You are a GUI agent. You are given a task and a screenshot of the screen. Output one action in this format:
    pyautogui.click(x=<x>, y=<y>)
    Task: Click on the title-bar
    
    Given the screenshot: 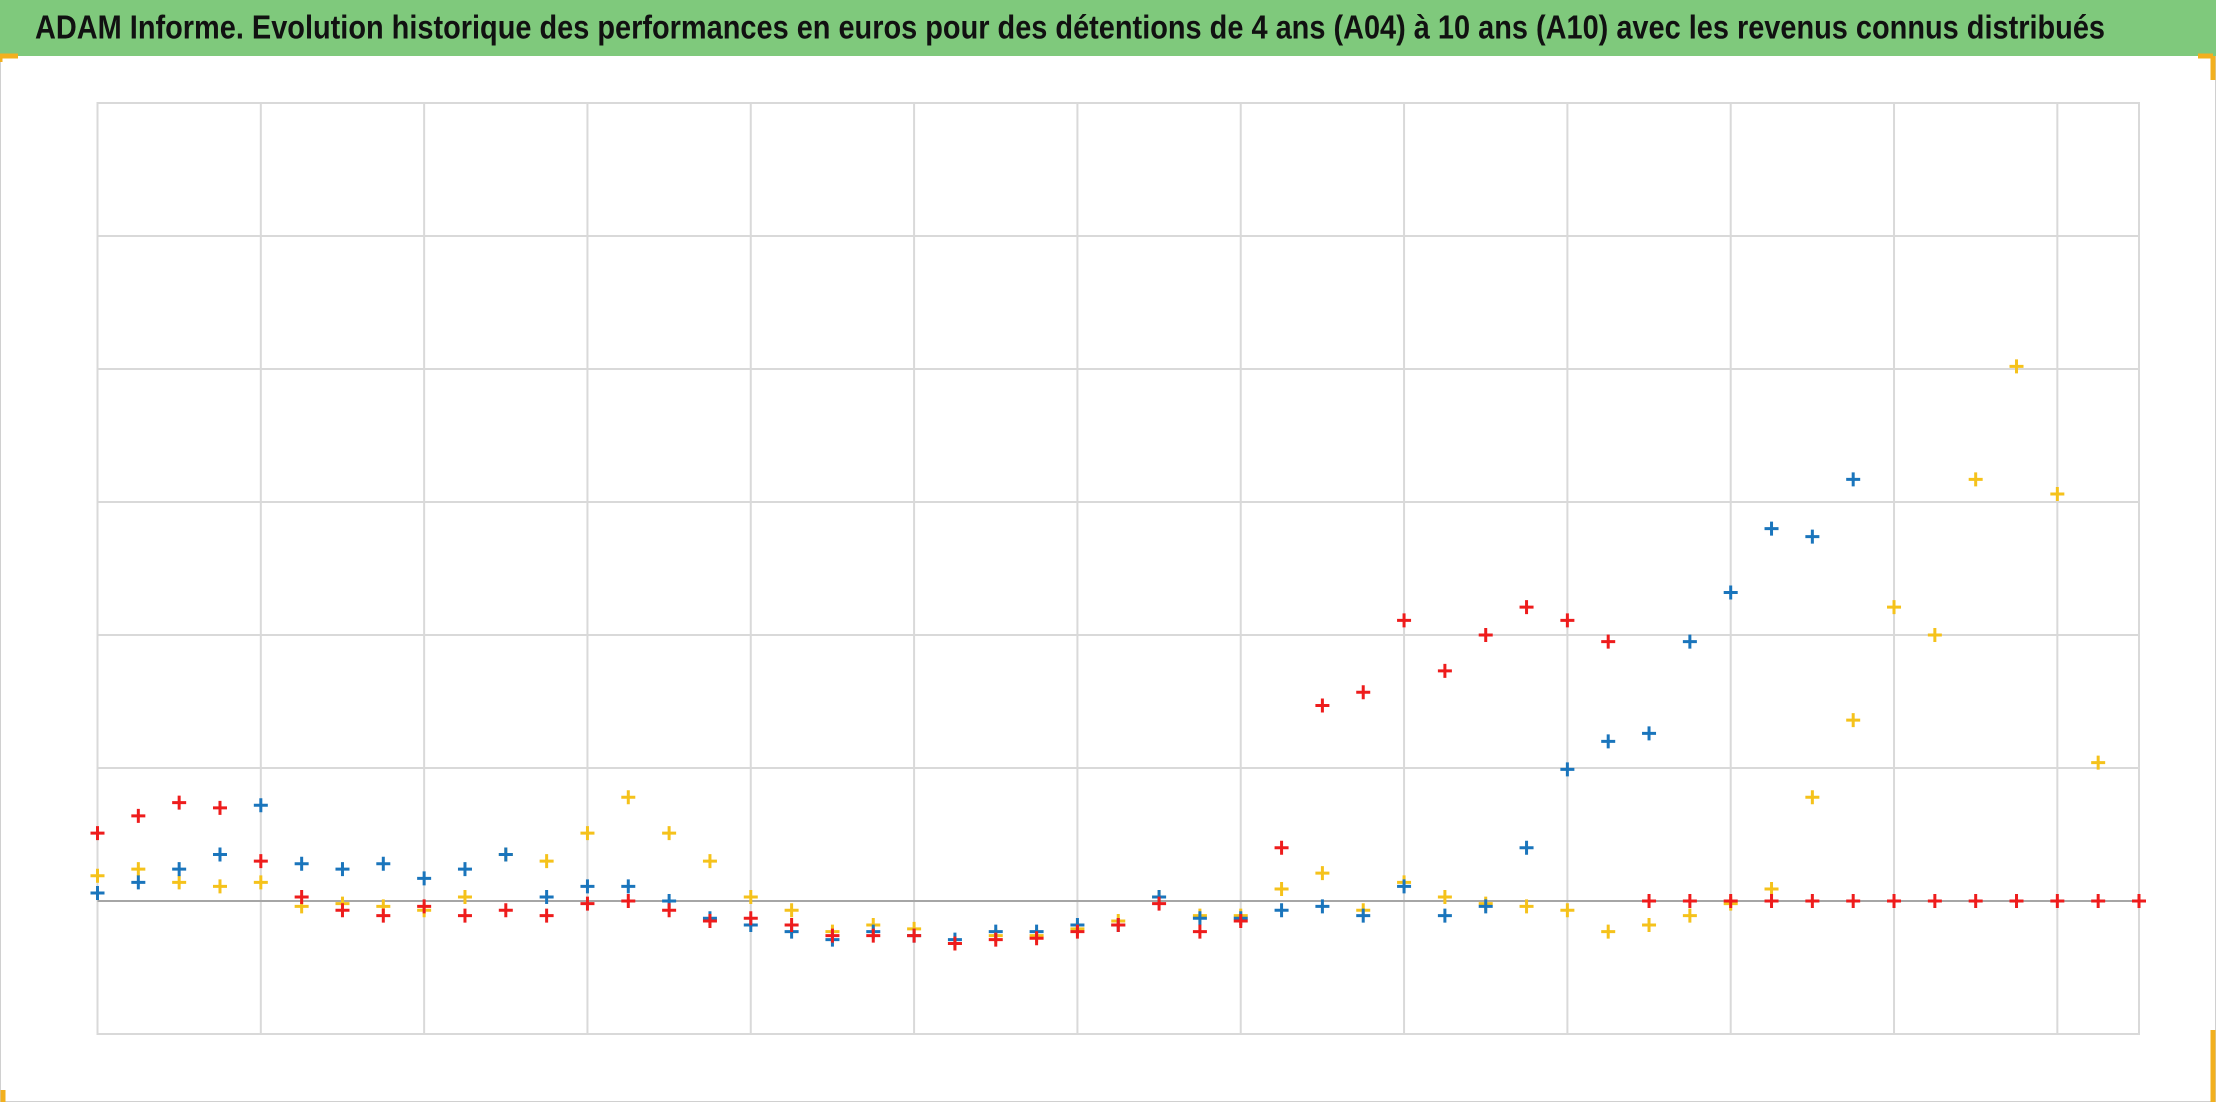 What is the action you would take?
    pyautogui.click(x=1108, y=28)
    